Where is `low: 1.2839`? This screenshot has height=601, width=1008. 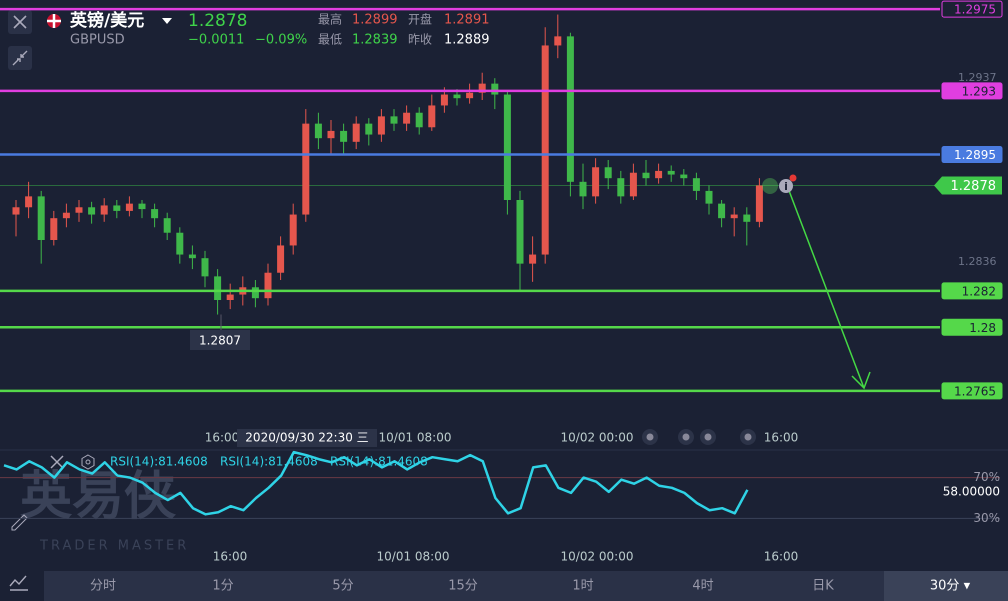 low: 1.2839 is located at coordinates (375, 40).